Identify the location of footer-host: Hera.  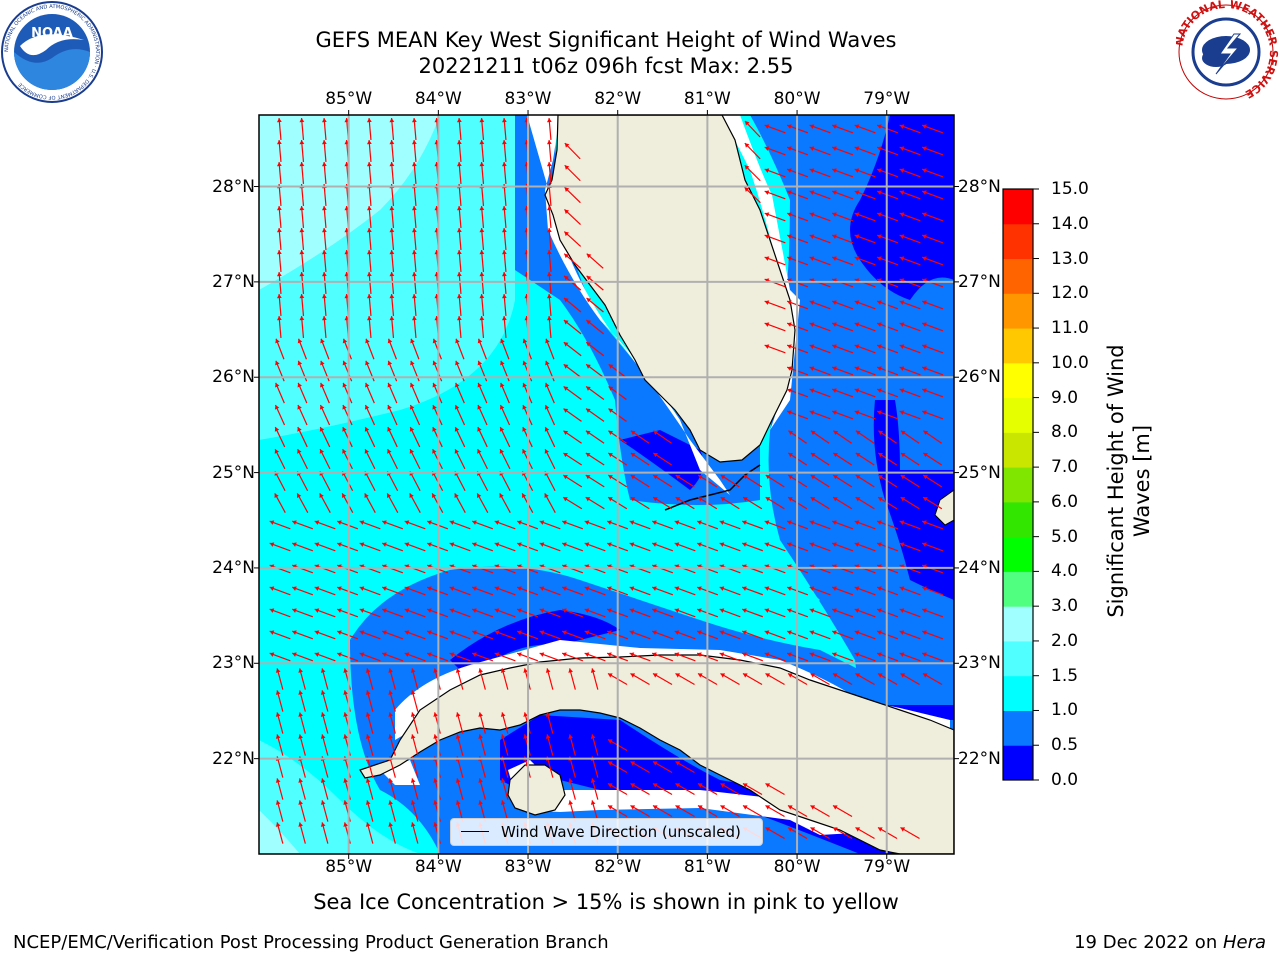
(1244, 942).